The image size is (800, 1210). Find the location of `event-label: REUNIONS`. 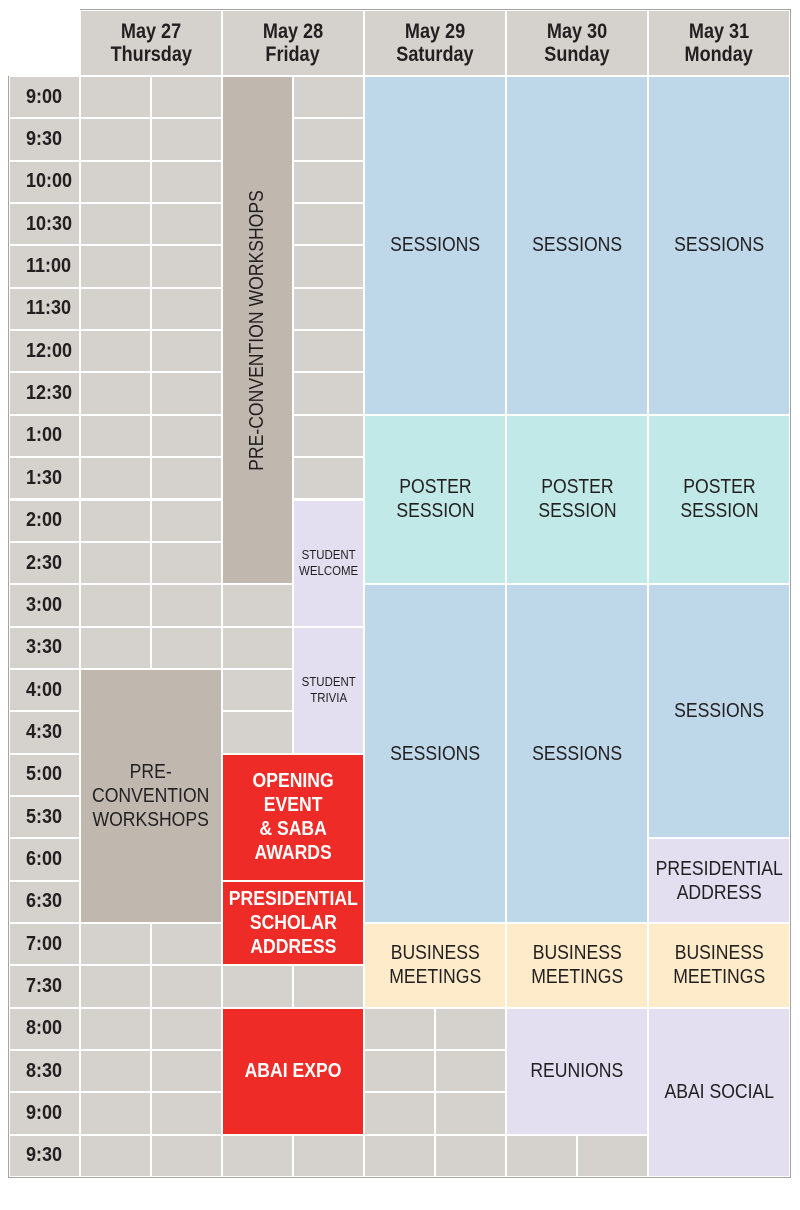

event-label: REUNIONS is located at coordinates (577, 1071).